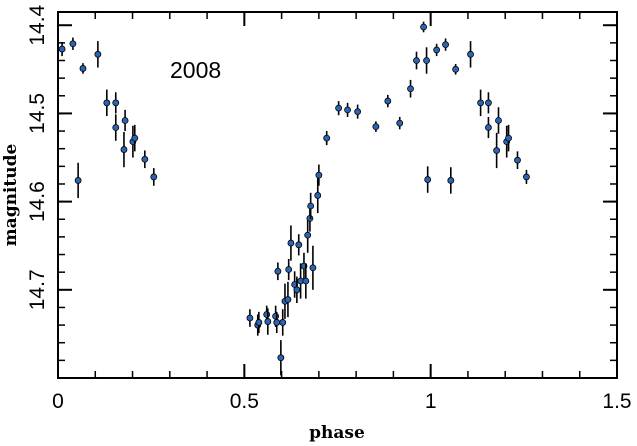 The image size is (637, 446). I want to click on y-tick-label: 14.4, so click(37, 24).